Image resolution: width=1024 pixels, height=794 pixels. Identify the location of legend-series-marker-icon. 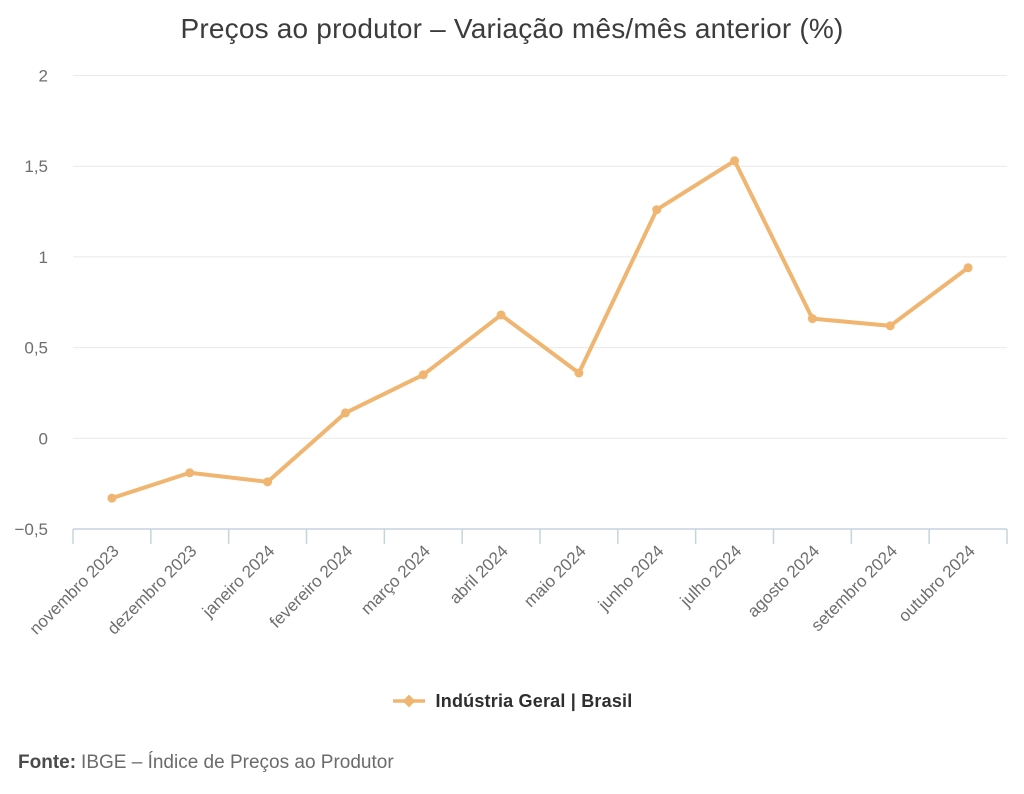
(408, 701).